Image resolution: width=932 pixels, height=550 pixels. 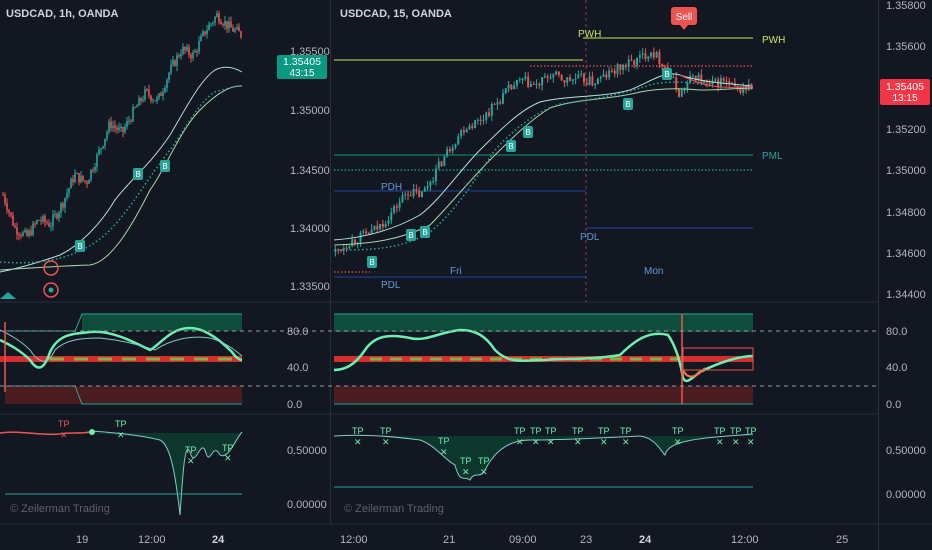 What do you see at coordinates (684, 17) in the screenshot?
I see `svg-text: Sell` at bounding box center [684, 17].